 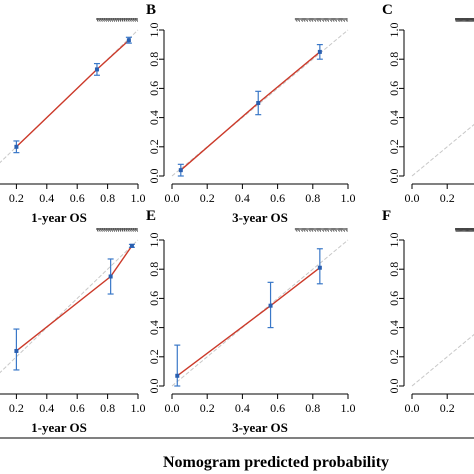 What do you see at coordinates (386, 216) in the screenshot?
I see `panel-letter-f: F` at bounding box center [386, 216].